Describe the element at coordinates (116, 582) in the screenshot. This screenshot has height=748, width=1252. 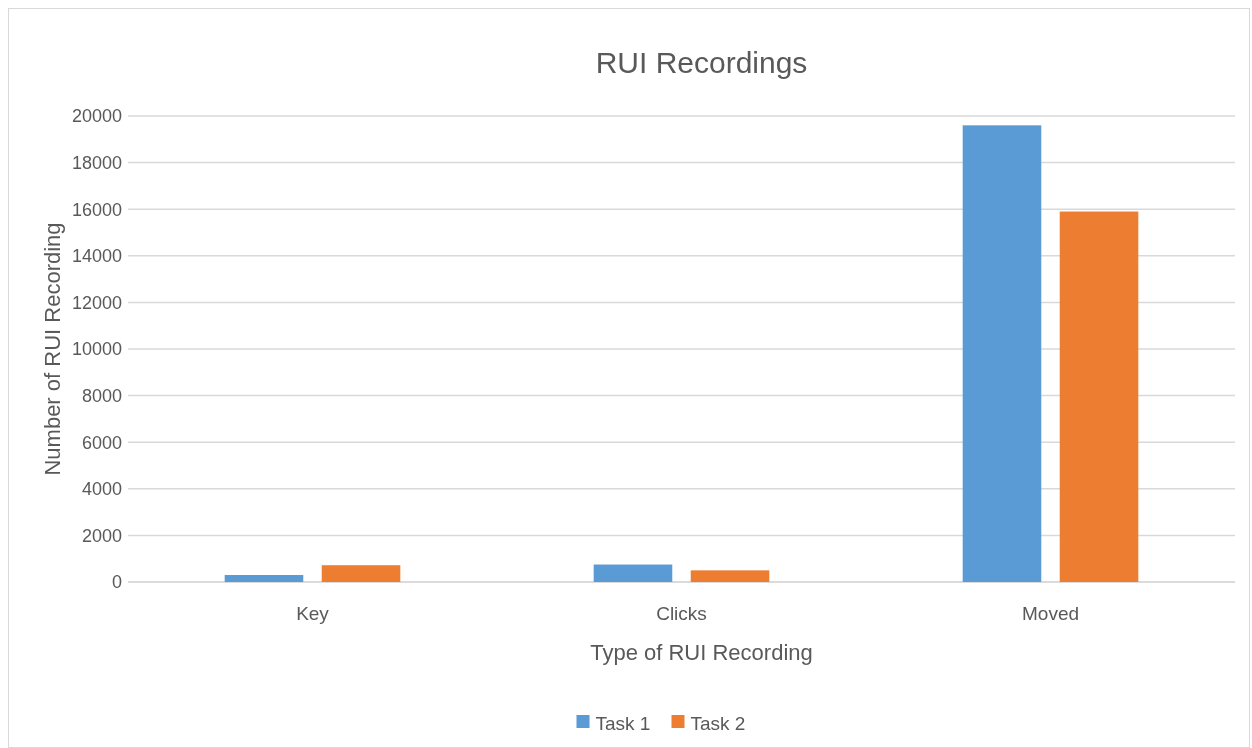
I see `y-tick-label: 0` at that location.